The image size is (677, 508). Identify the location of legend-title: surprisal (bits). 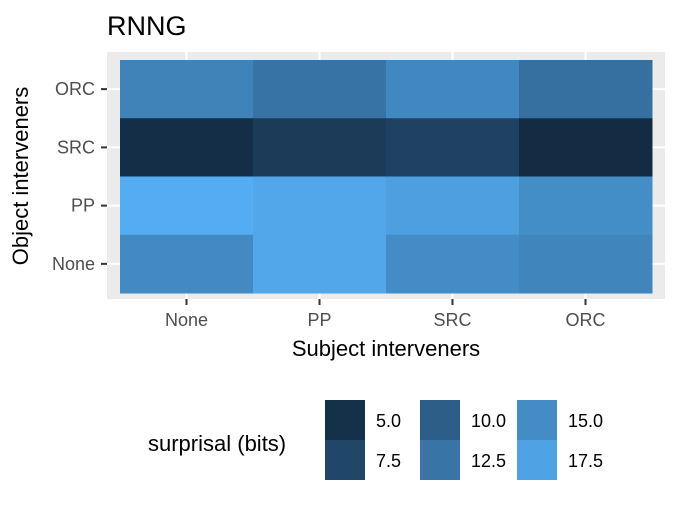
(217, 443).